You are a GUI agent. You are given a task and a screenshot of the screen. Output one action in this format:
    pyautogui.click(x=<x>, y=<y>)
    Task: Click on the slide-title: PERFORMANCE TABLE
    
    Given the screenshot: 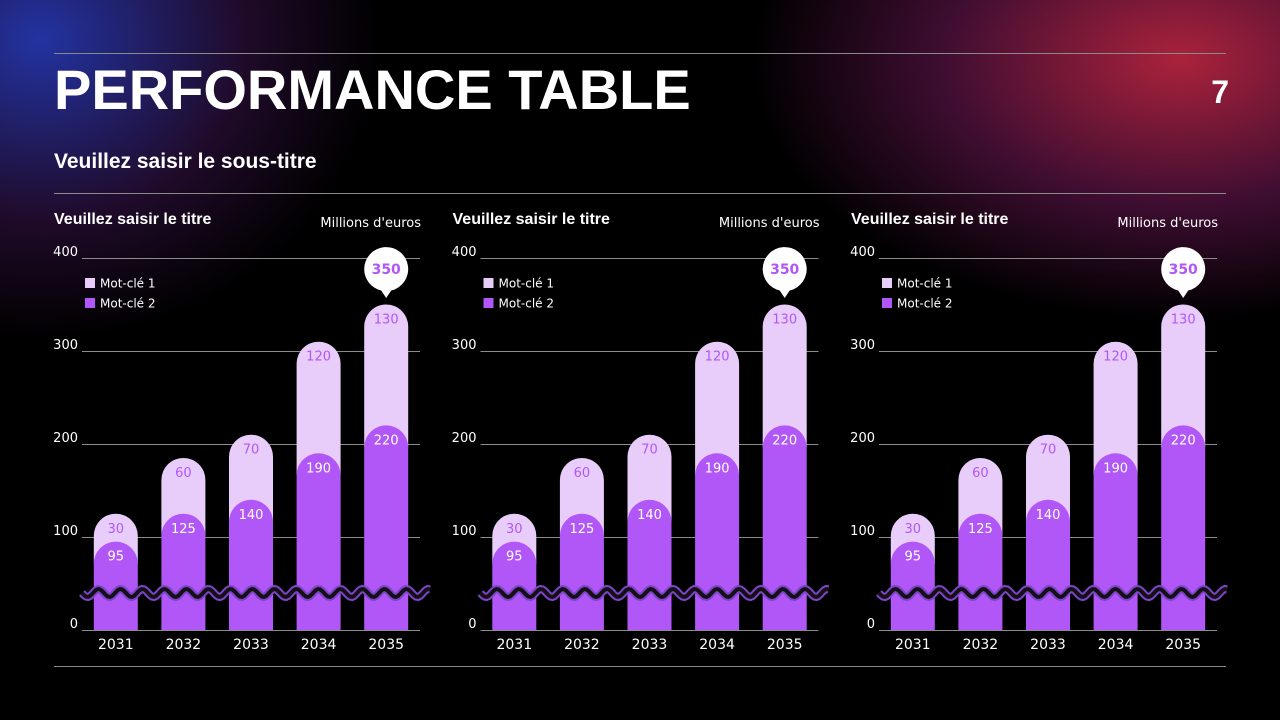 What is the action you would take?
    pyautogui.click(x=372, y=89)
    